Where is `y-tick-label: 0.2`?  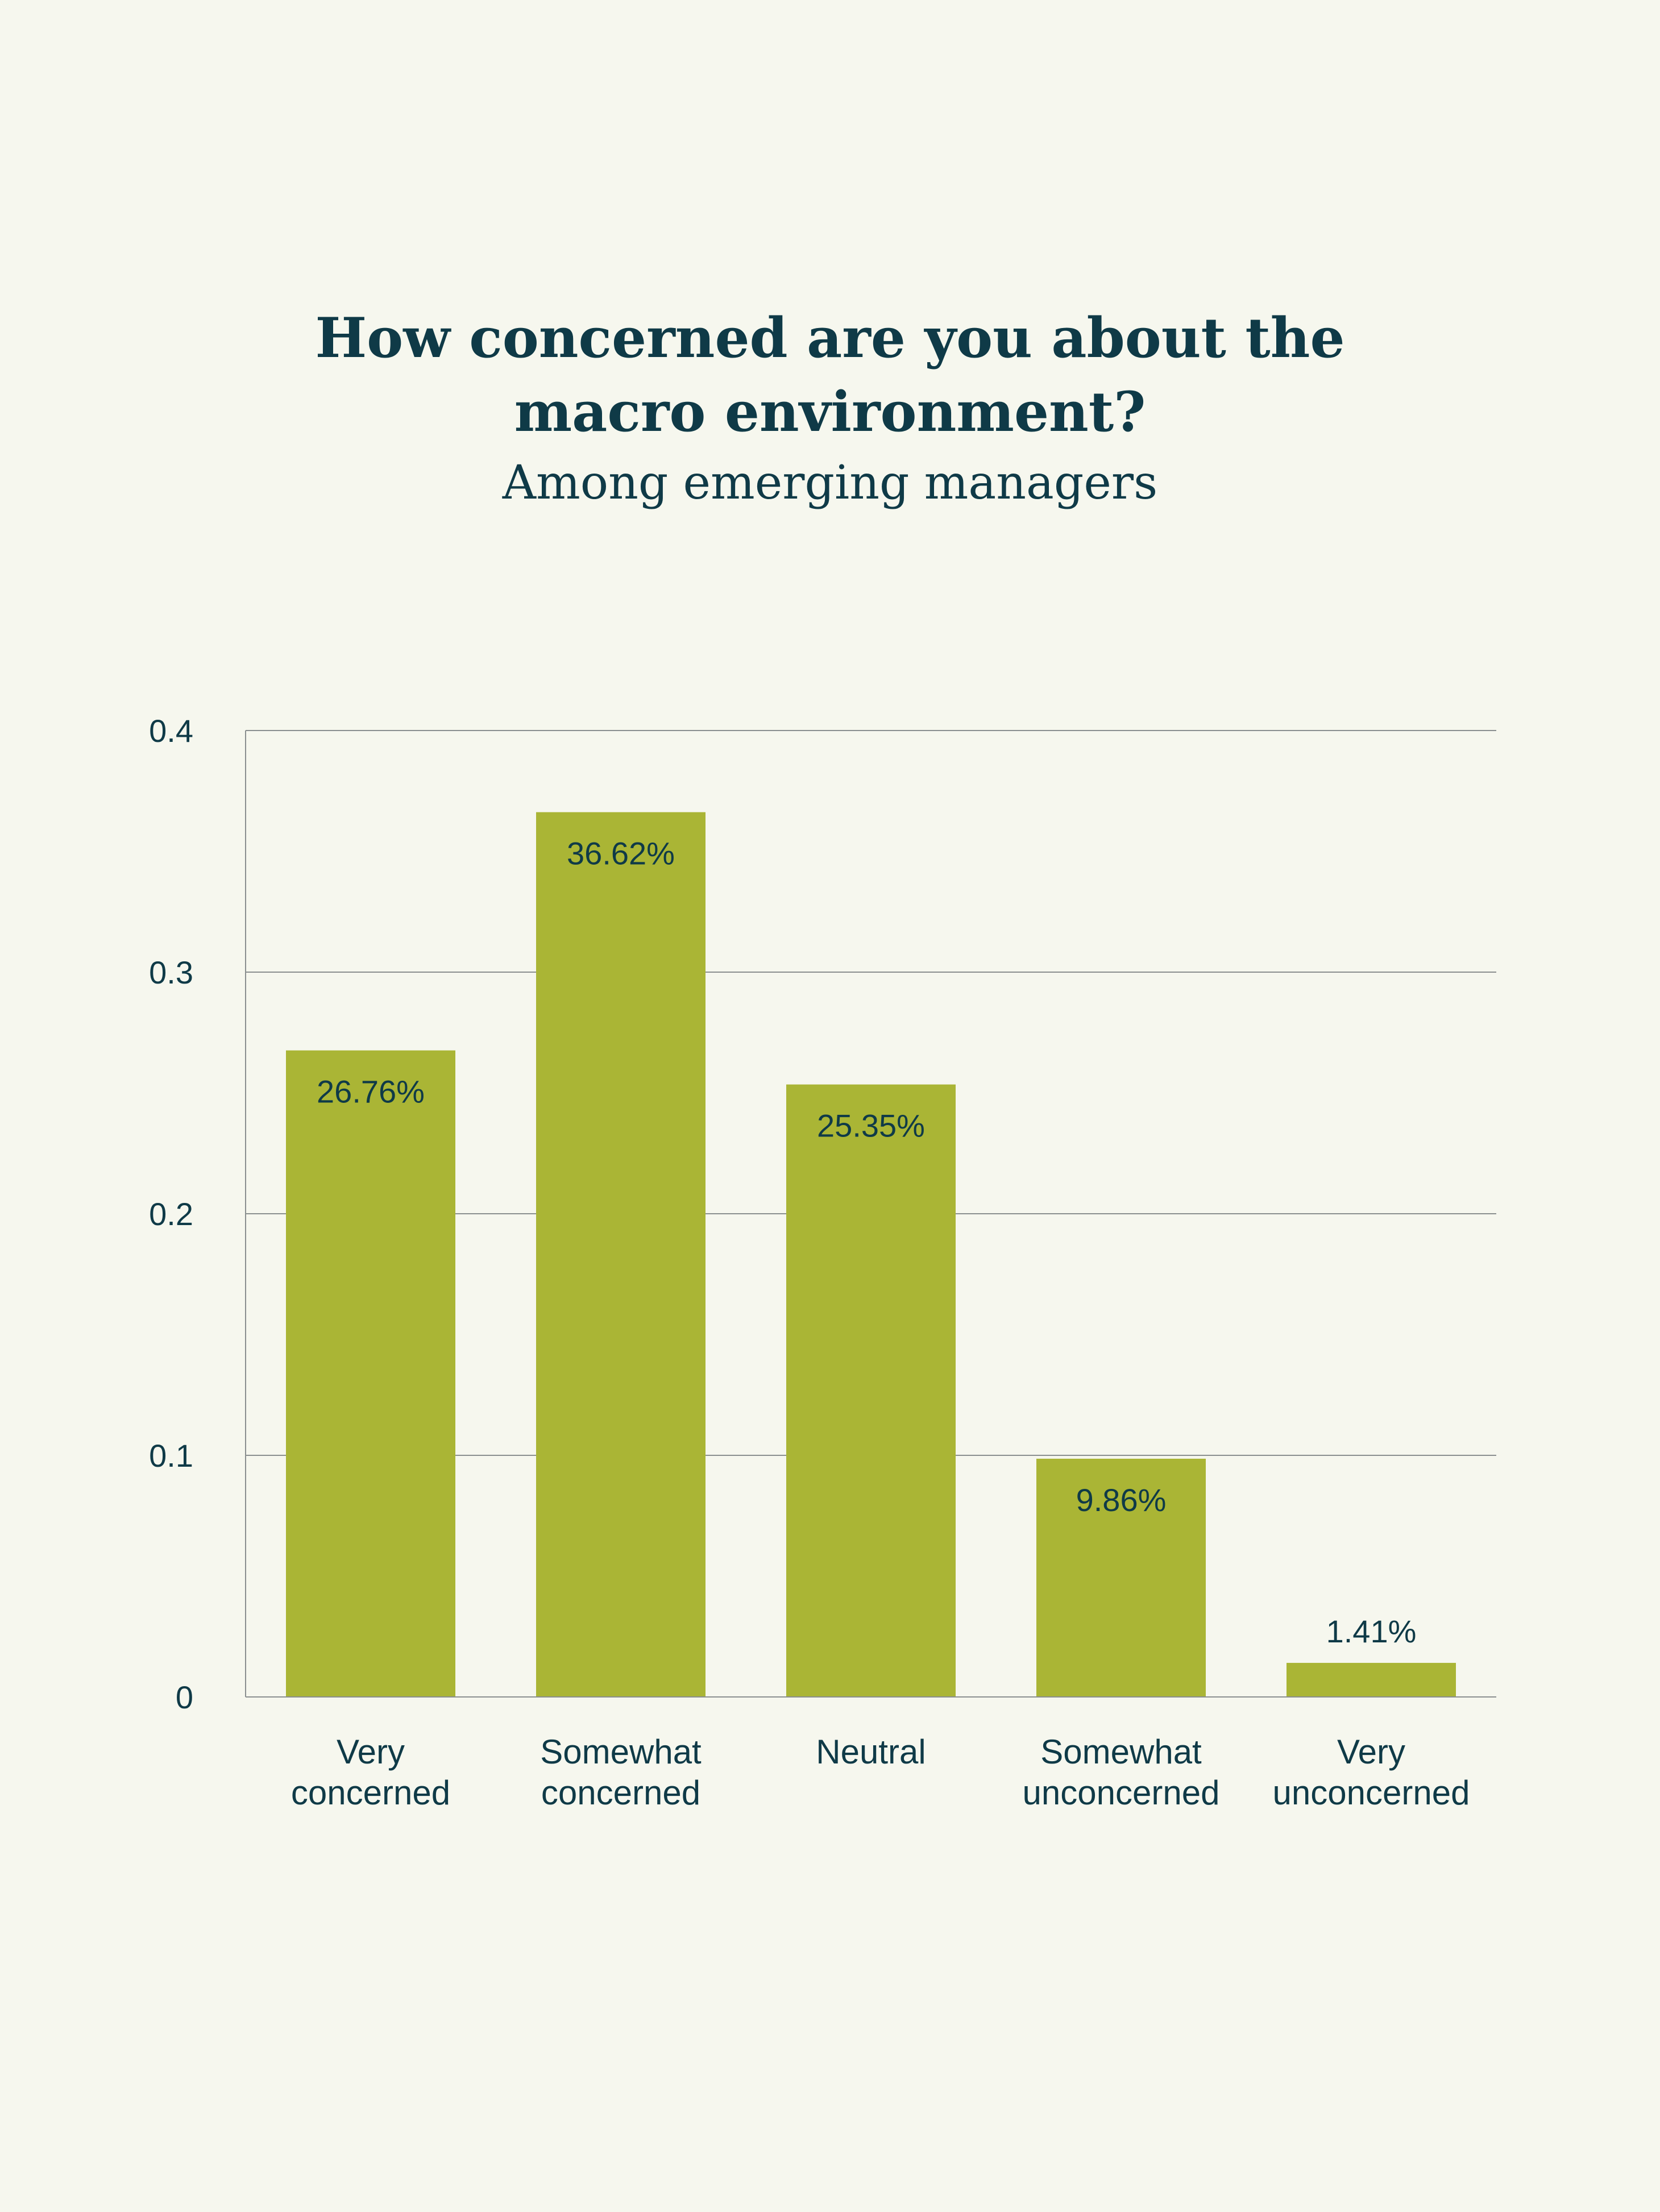 y-tick-label: 0.2 is located at coordinates (171, 1214).